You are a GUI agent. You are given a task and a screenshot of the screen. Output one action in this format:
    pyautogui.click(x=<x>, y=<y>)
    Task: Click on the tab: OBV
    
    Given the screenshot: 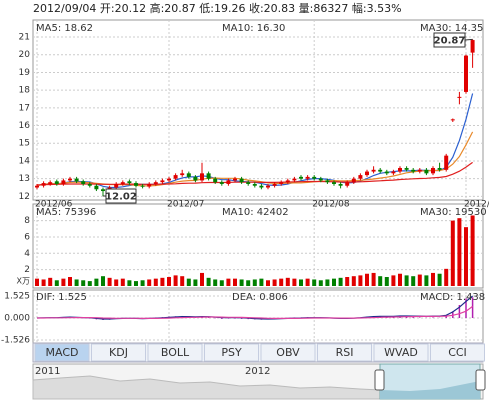 What is the action you would take?
    pyautogui.click(x=288, y=352)
    